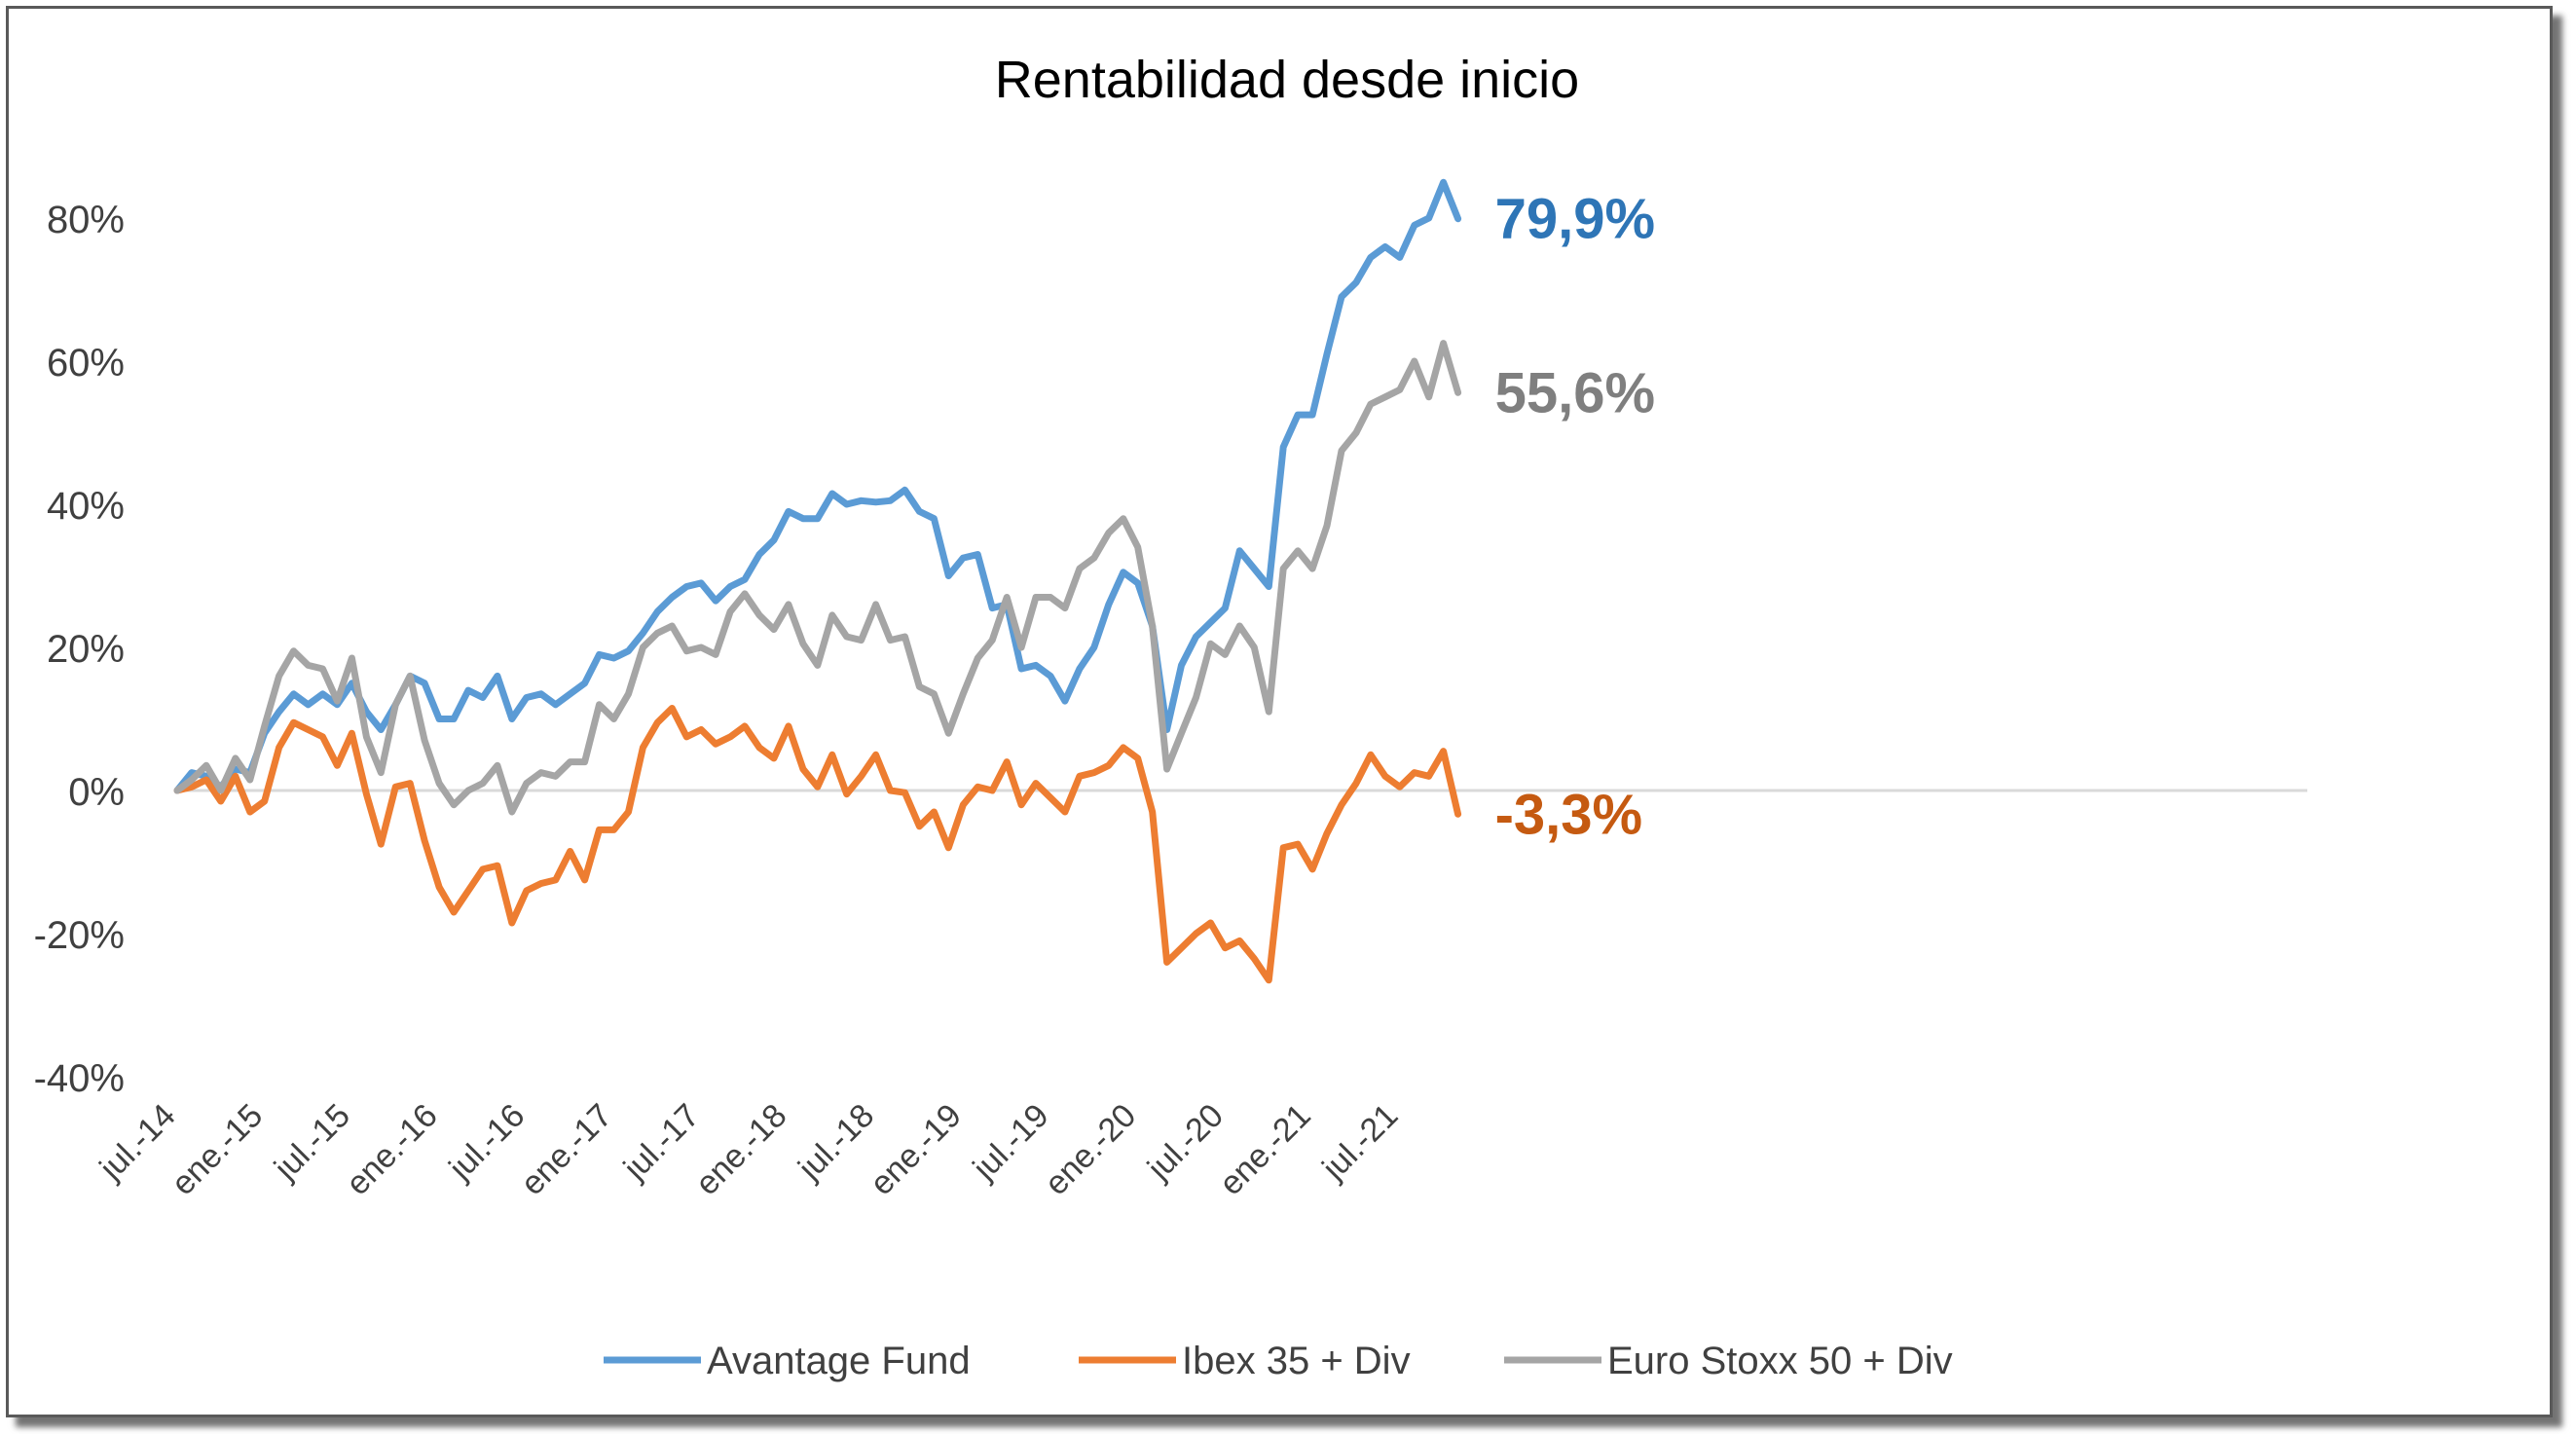  Describe the element at coordinates (916, 1149) in the screenshot. I see `x-tick-label: ene.-19` at that location.